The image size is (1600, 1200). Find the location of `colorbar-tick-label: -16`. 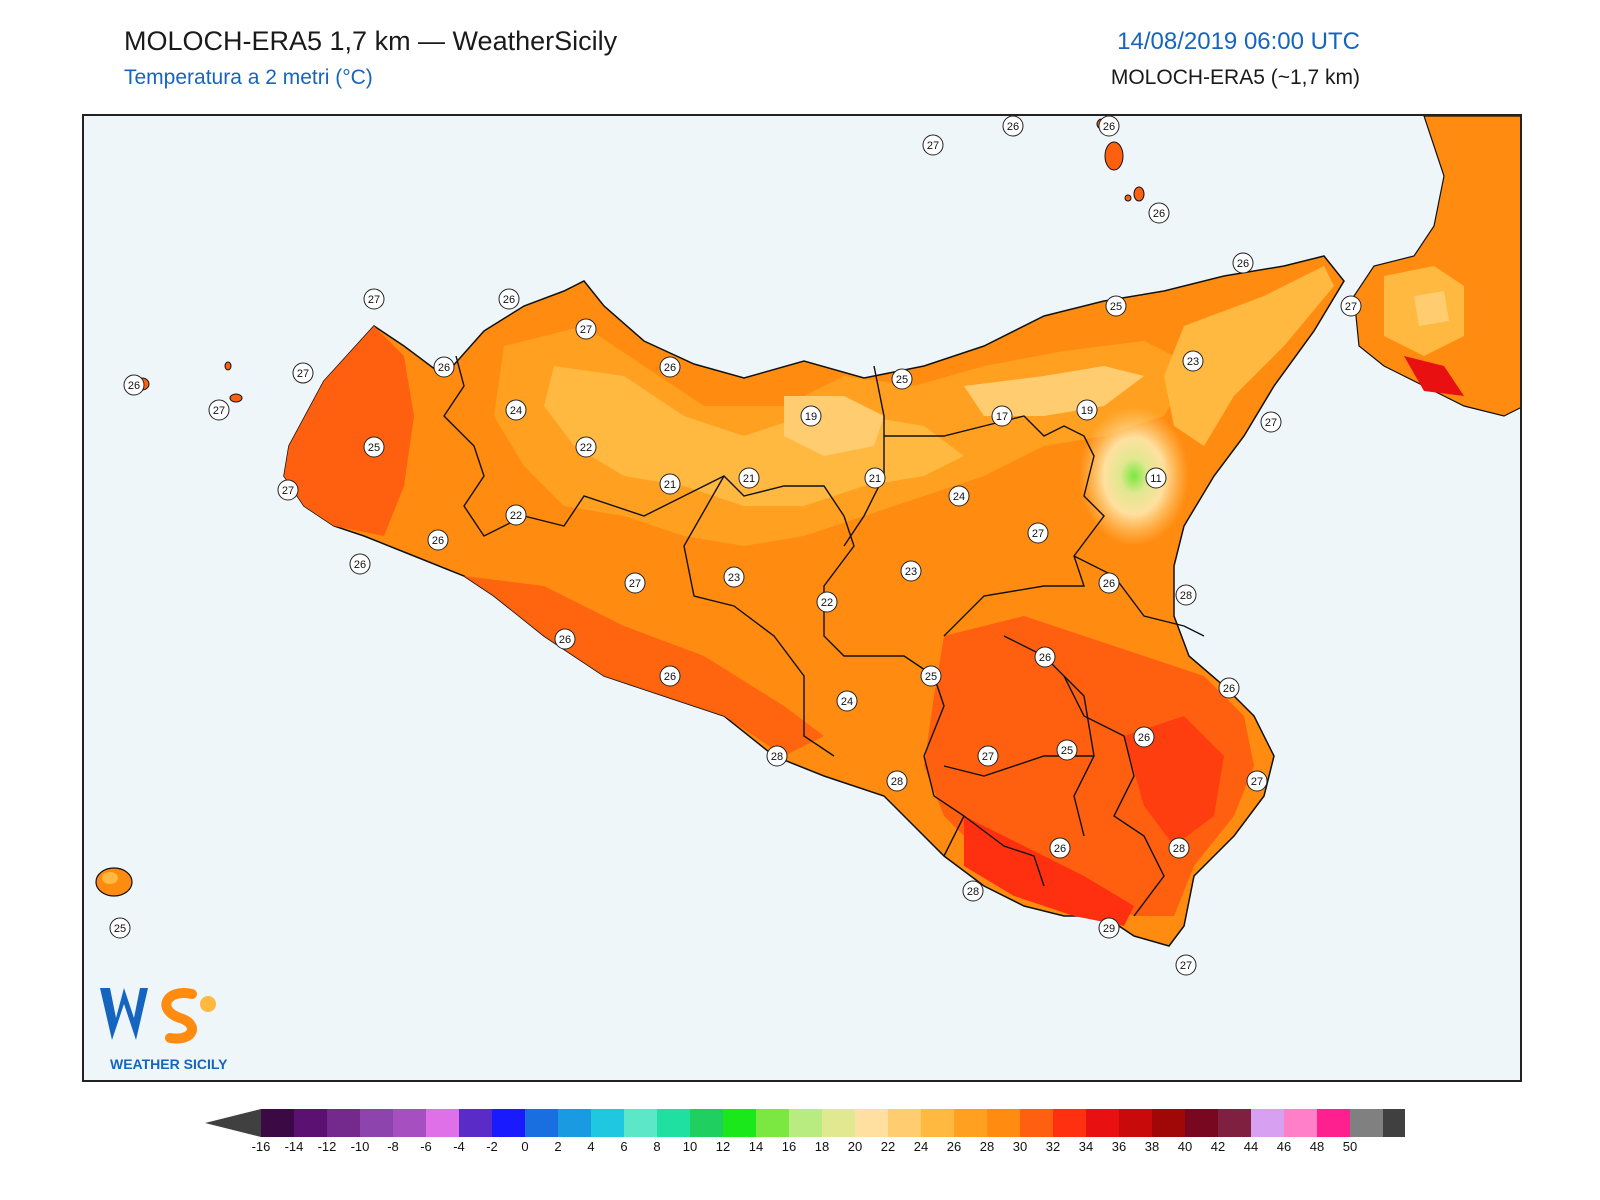

colorbar-tick-label: -16 is located at coordinates (261, 1146).